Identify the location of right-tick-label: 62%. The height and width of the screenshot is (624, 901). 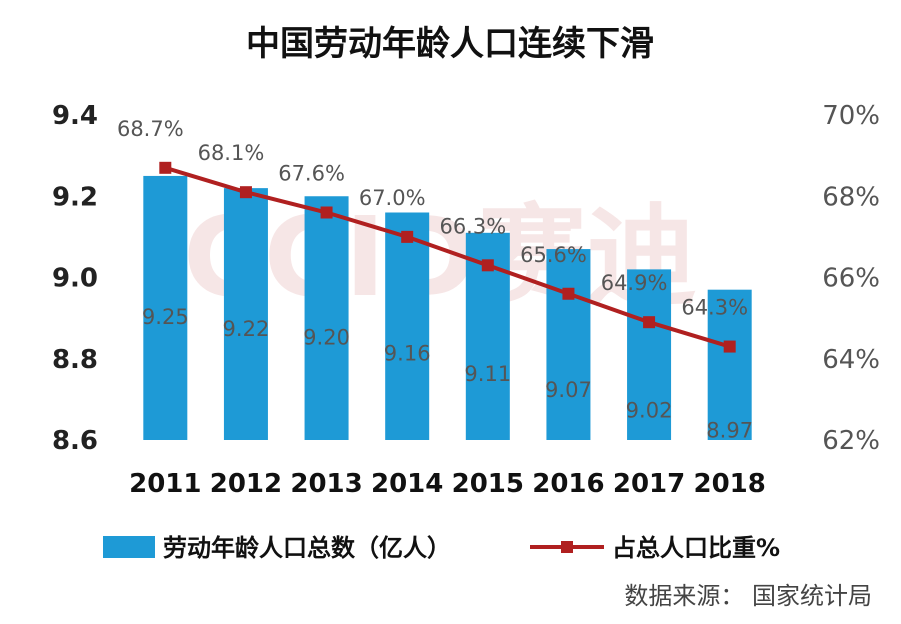
(851, 441).